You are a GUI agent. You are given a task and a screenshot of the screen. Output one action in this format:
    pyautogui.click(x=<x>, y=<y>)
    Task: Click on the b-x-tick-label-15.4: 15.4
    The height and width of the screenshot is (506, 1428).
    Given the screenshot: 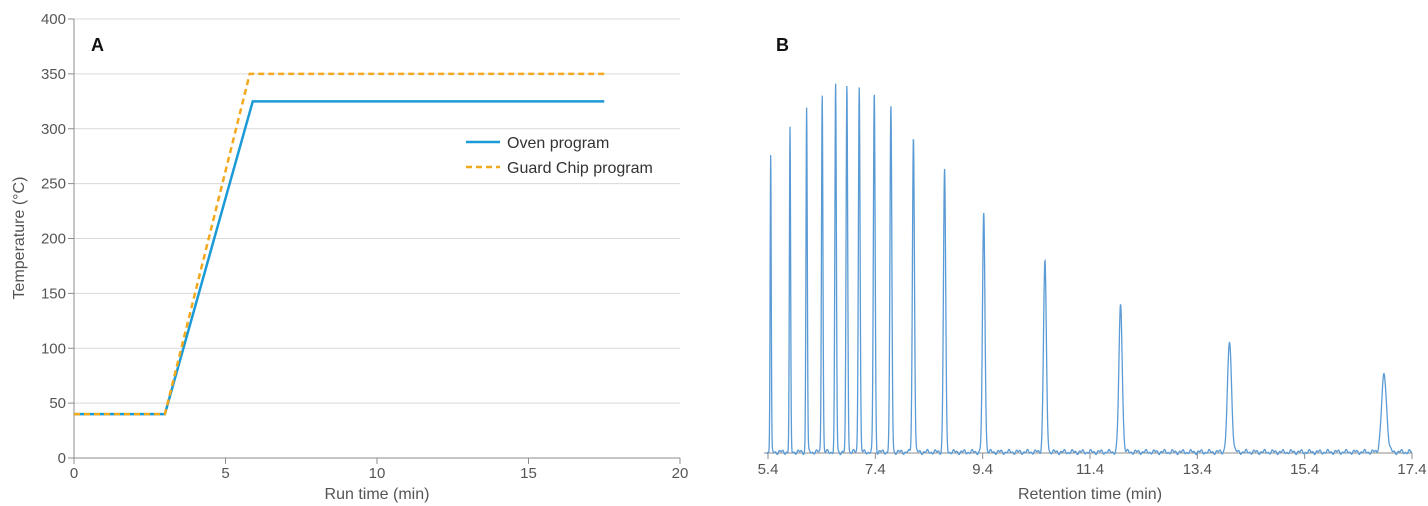 What is the action you would take?
    pyautogui.click(x=1304, y=469)
    